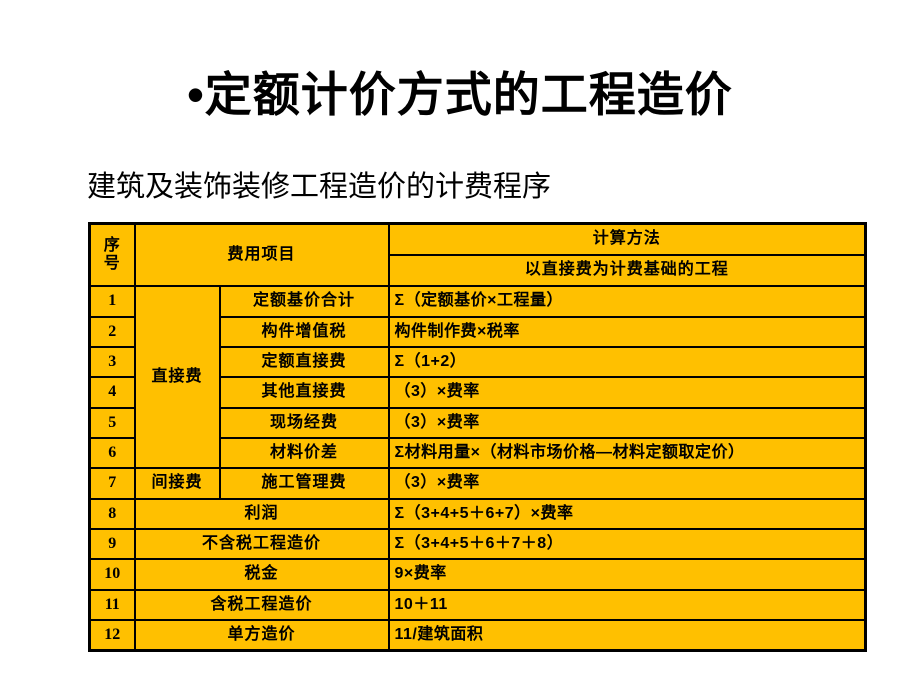 This screenshot has height=690, width=920. Describe the element at coordinates (304, 392) in the screenshot. I see `row-item: 其他直接费` at that location.